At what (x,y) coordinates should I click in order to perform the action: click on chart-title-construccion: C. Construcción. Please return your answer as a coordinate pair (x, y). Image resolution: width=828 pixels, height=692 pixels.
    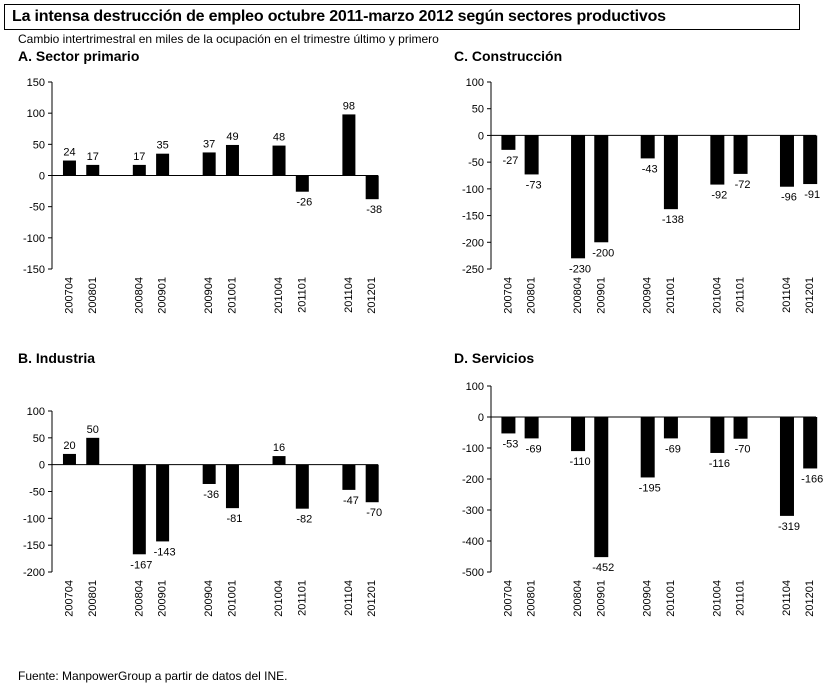
    Looking at the image, I should click on (508, 56).